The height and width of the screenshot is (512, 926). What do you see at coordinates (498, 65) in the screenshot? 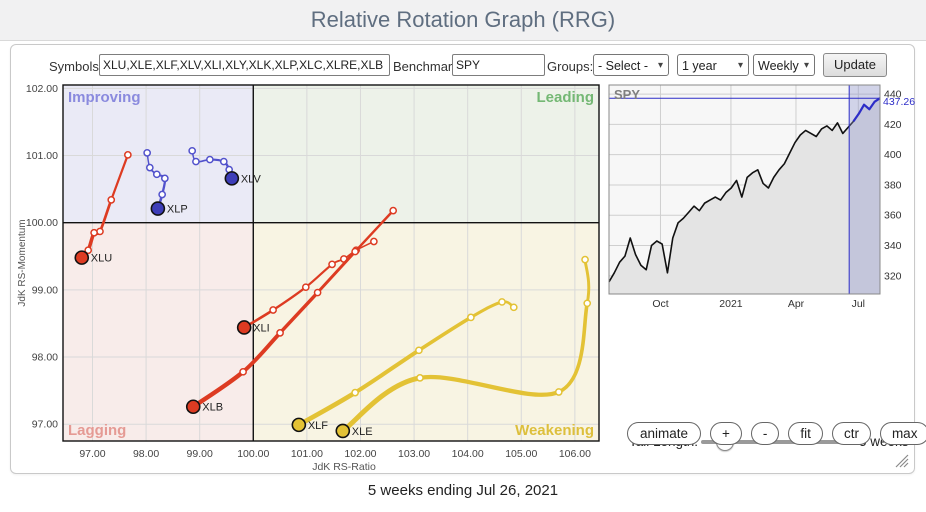
I see `benchmark-input` at bounding box center [498, 65].